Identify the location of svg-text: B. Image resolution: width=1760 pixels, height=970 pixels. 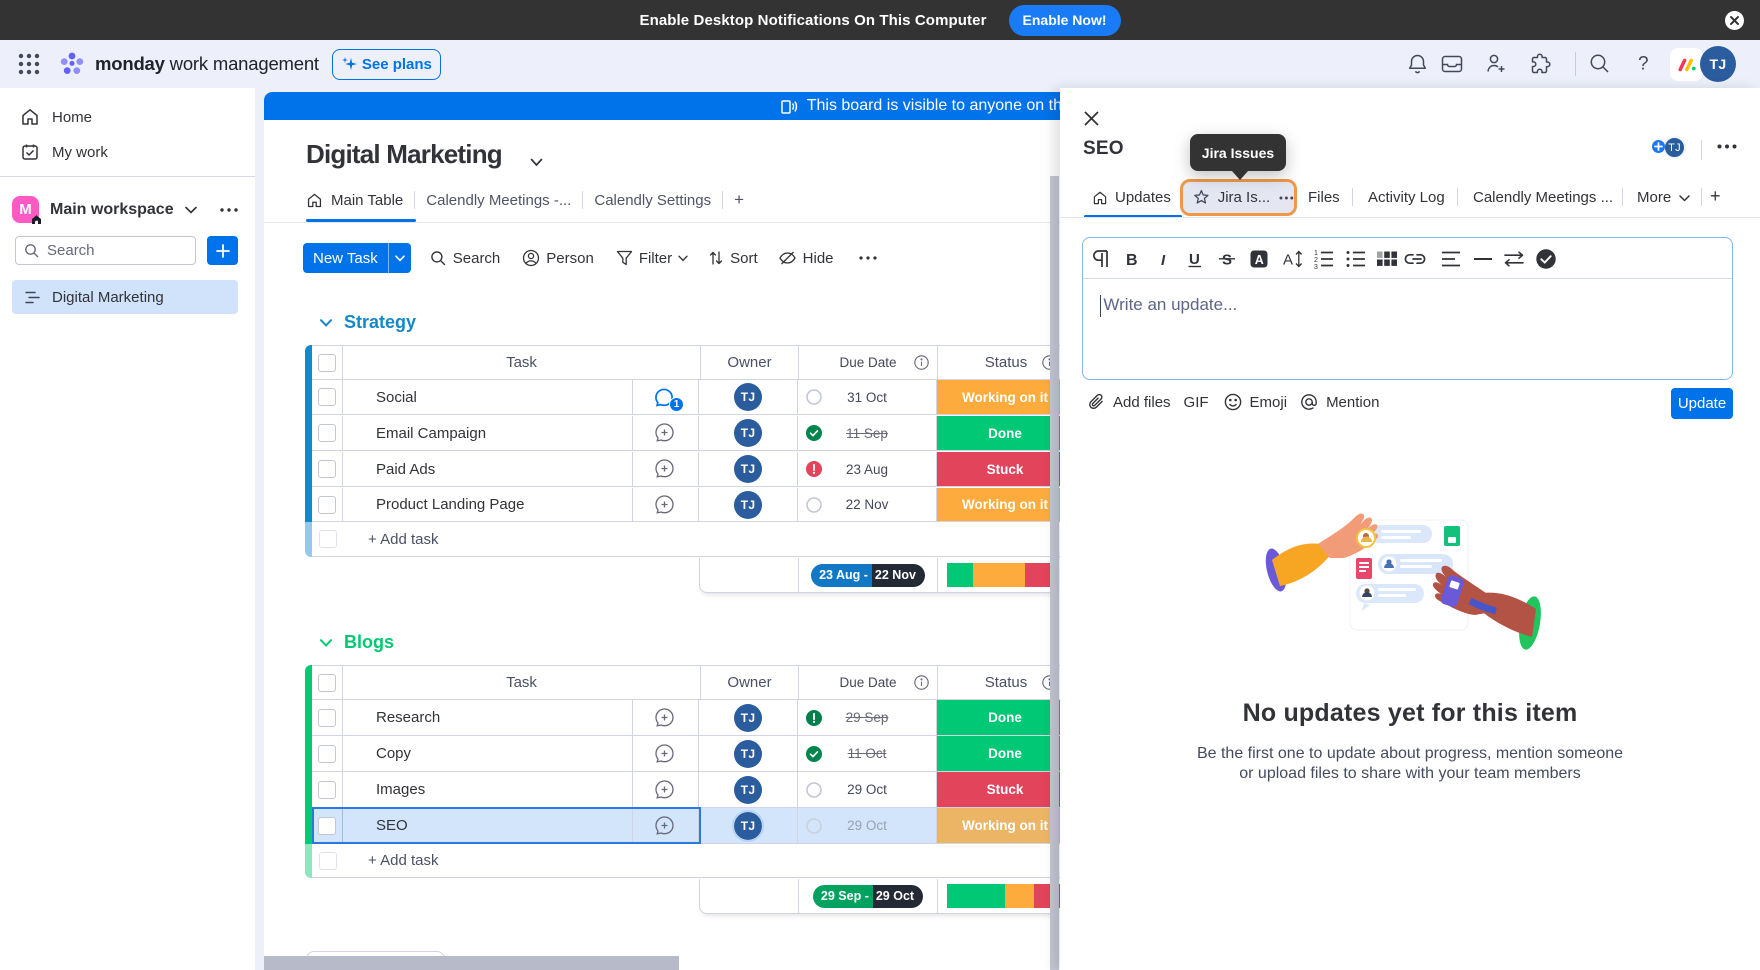
(1132, 260).